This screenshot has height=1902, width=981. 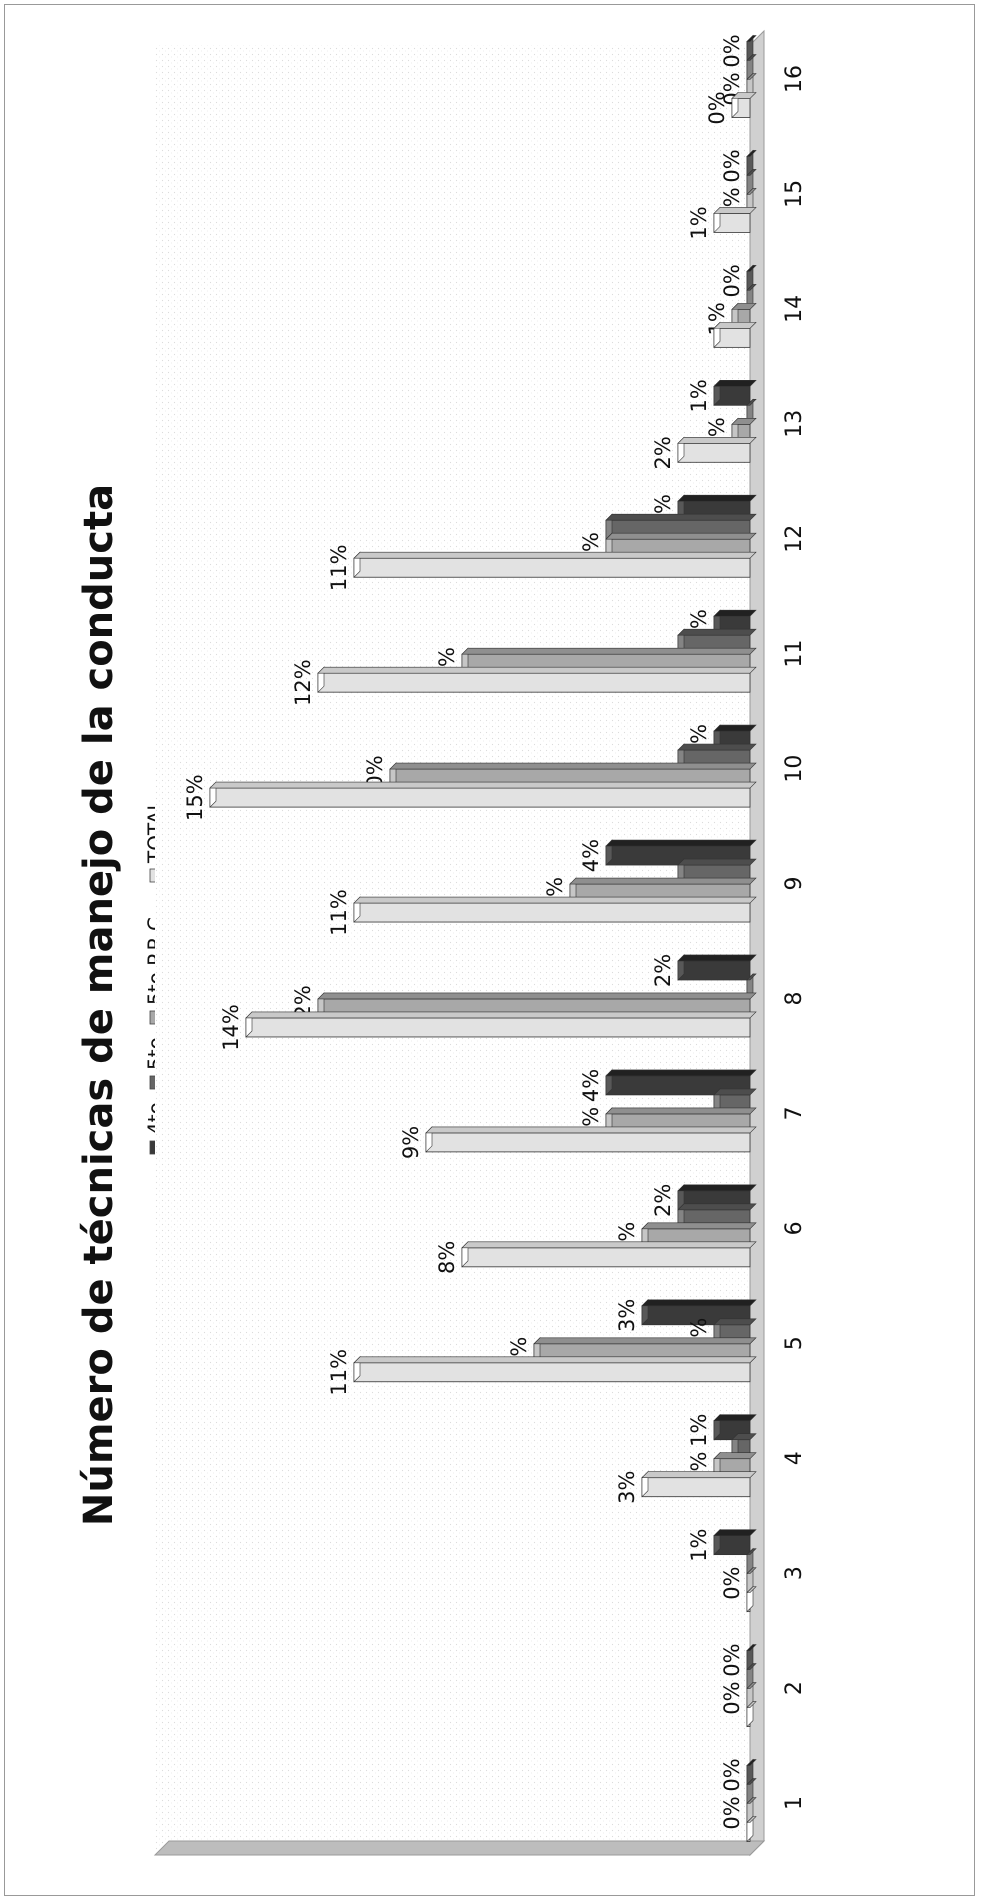 I want to click on bar-cat3-5to-p-r-c-: 0%, so click(x=738, y=1583).